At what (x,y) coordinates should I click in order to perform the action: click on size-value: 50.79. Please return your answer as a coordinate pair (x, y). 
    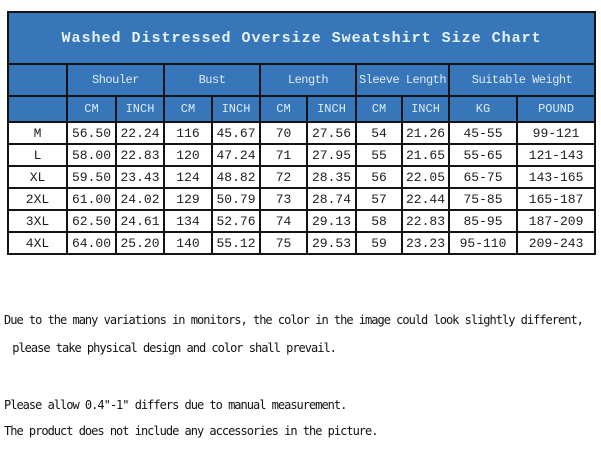
    Looking at the image, I should click on (236, 199).